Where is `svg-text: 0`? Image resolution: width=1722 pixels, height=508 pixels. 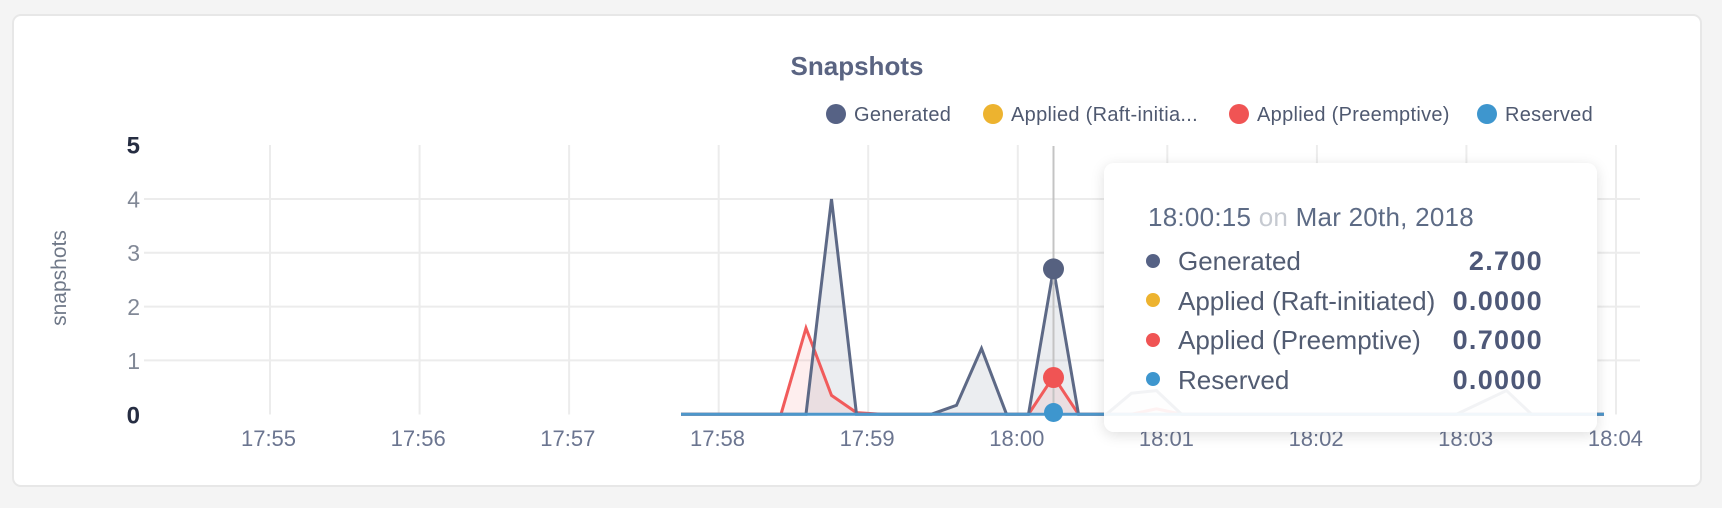 svg-text: 0 is located at coordinates (133, 415).